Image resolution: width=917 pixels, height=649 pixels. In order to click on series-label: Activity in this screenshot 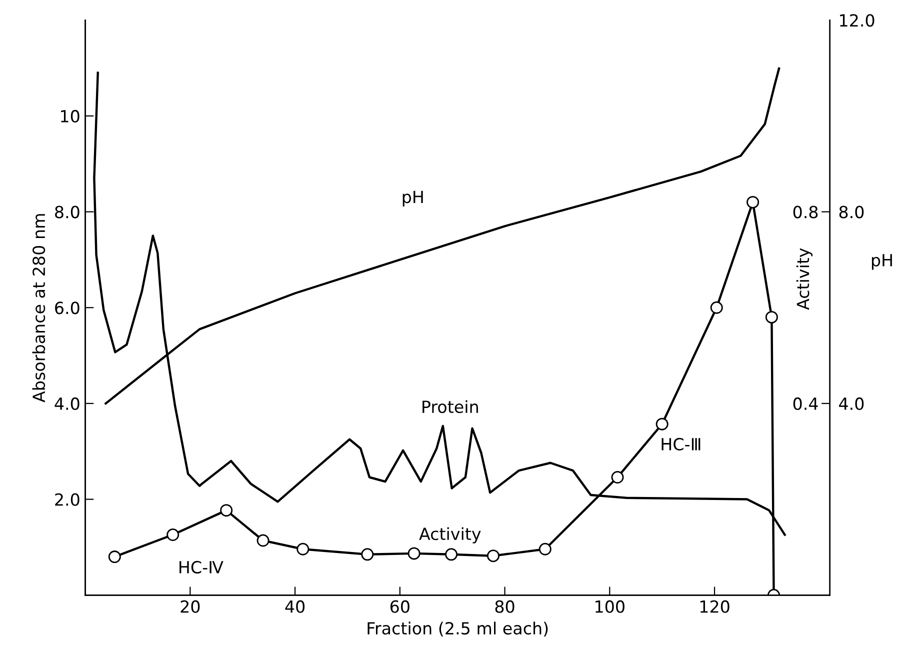, I will do `click(450, 535)`.